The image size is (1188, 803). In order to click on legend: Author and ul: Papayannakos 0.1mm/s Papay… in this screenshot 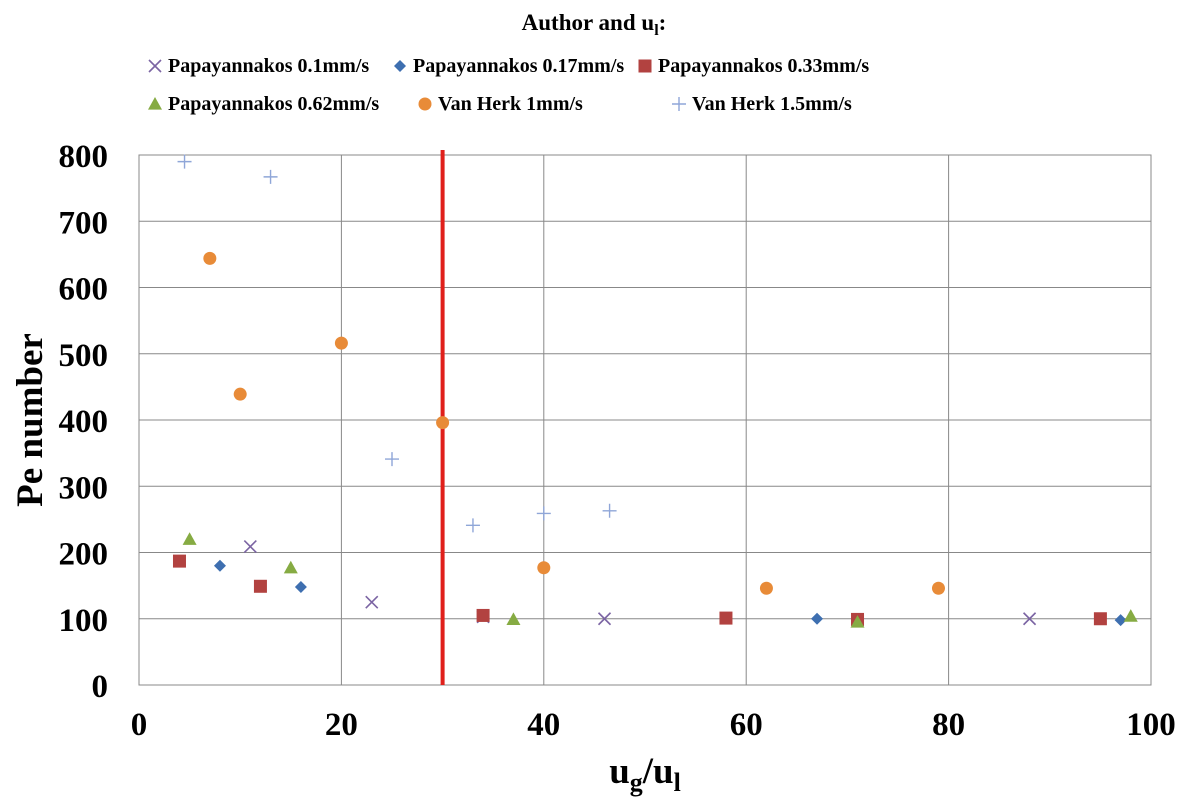, I will do `click(508, 62)`.